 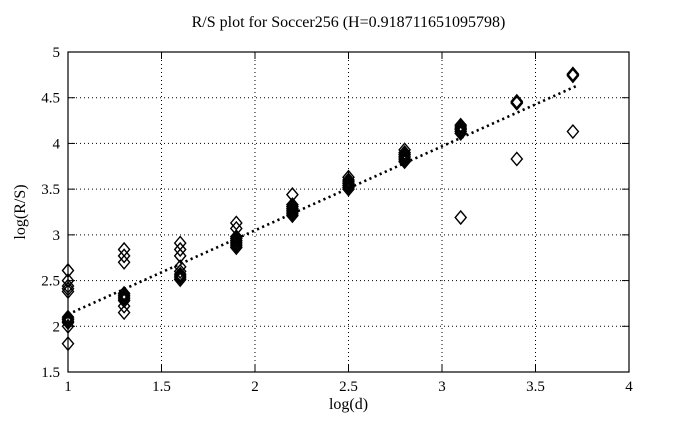 I want to click on y-tick-label: 4, so click(x=57, y=144).